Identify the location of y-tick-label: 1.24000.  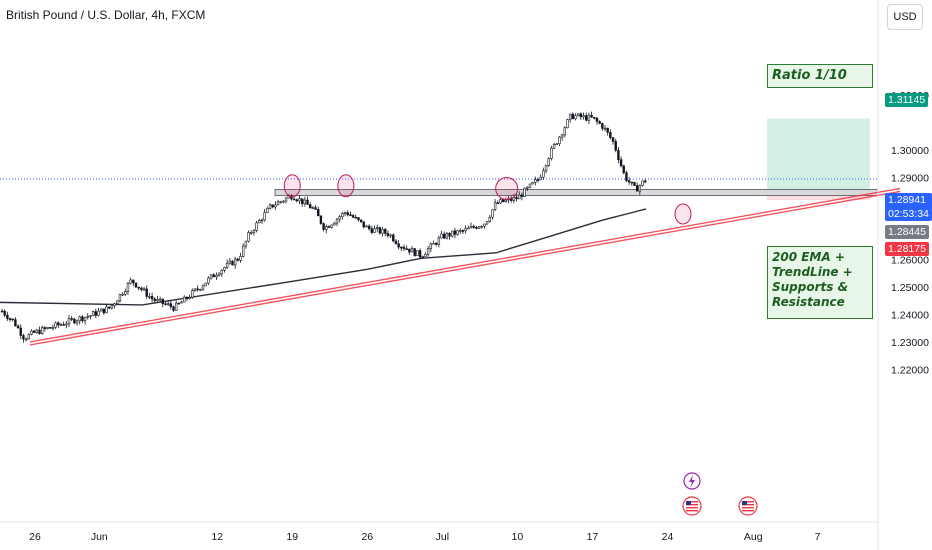
(910, 316).